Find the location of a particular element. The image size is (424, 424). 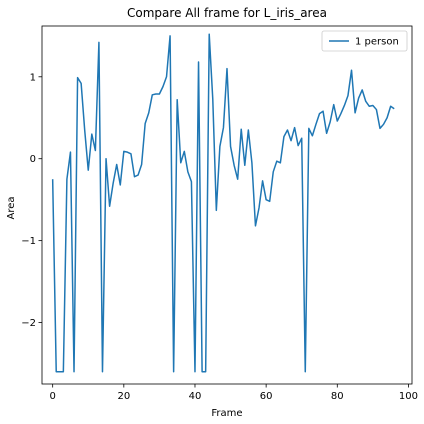

x-tick-label: 100 is located at coordinates (408, 396).